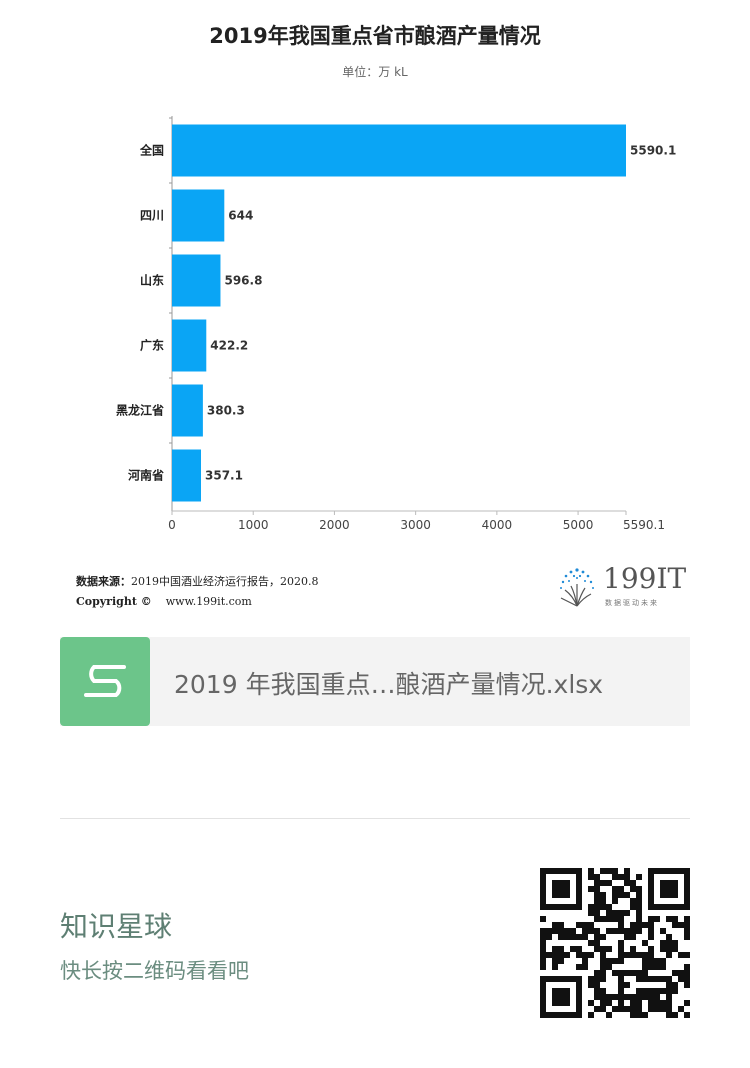  Describe the element at coordinates (172, 524) in the screenshot. I see `x-tick-label-0: 0` at that location.